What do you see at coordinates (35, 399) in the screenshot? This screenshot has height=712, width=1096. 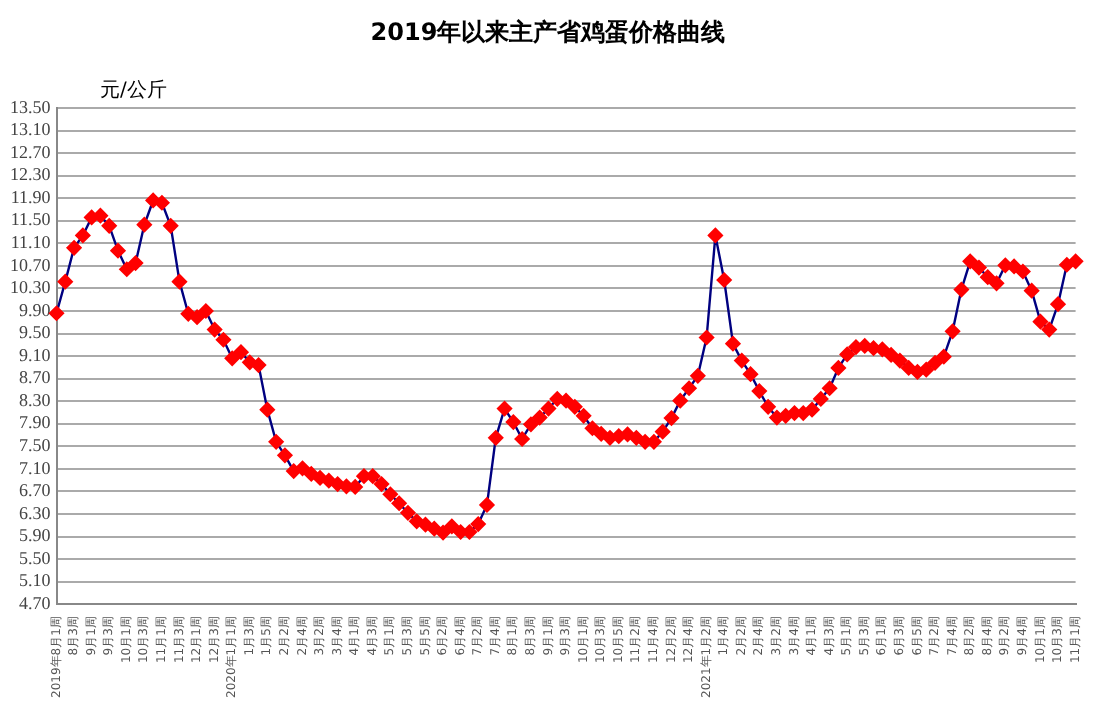 I see `y-tick-label: 8.30` at bounding box center [35, 399].